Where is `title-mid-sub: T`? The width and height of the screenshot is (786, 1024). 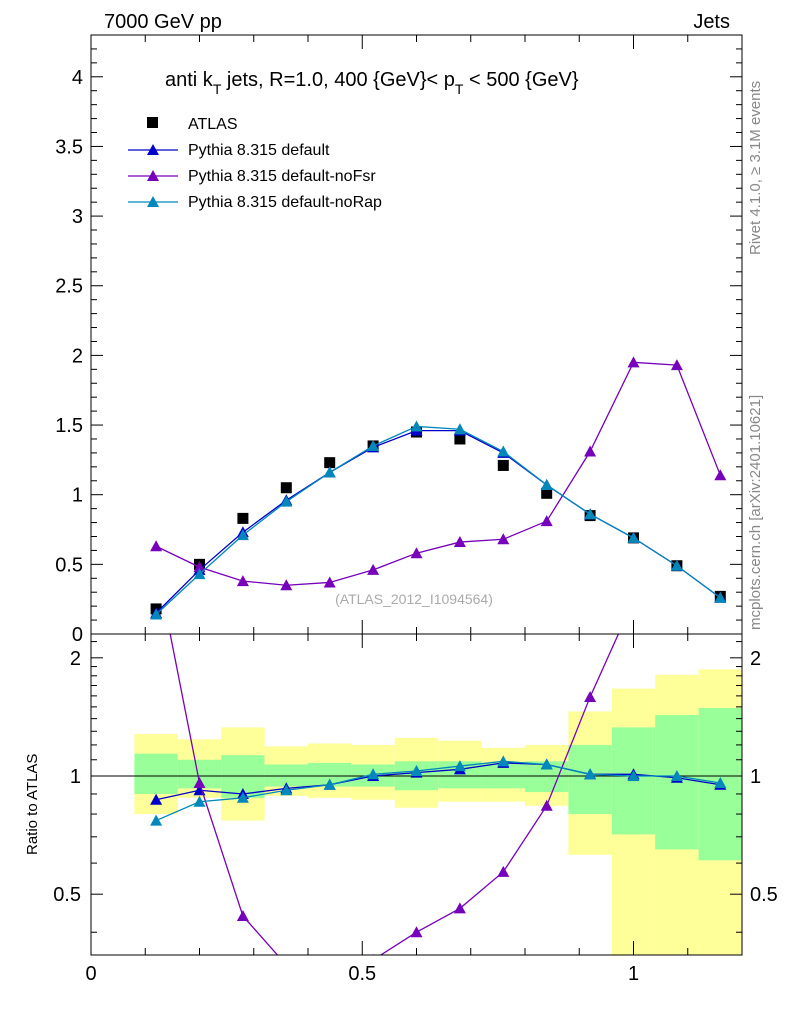
title-mid-sub: T is located at coordinates (459, 89).